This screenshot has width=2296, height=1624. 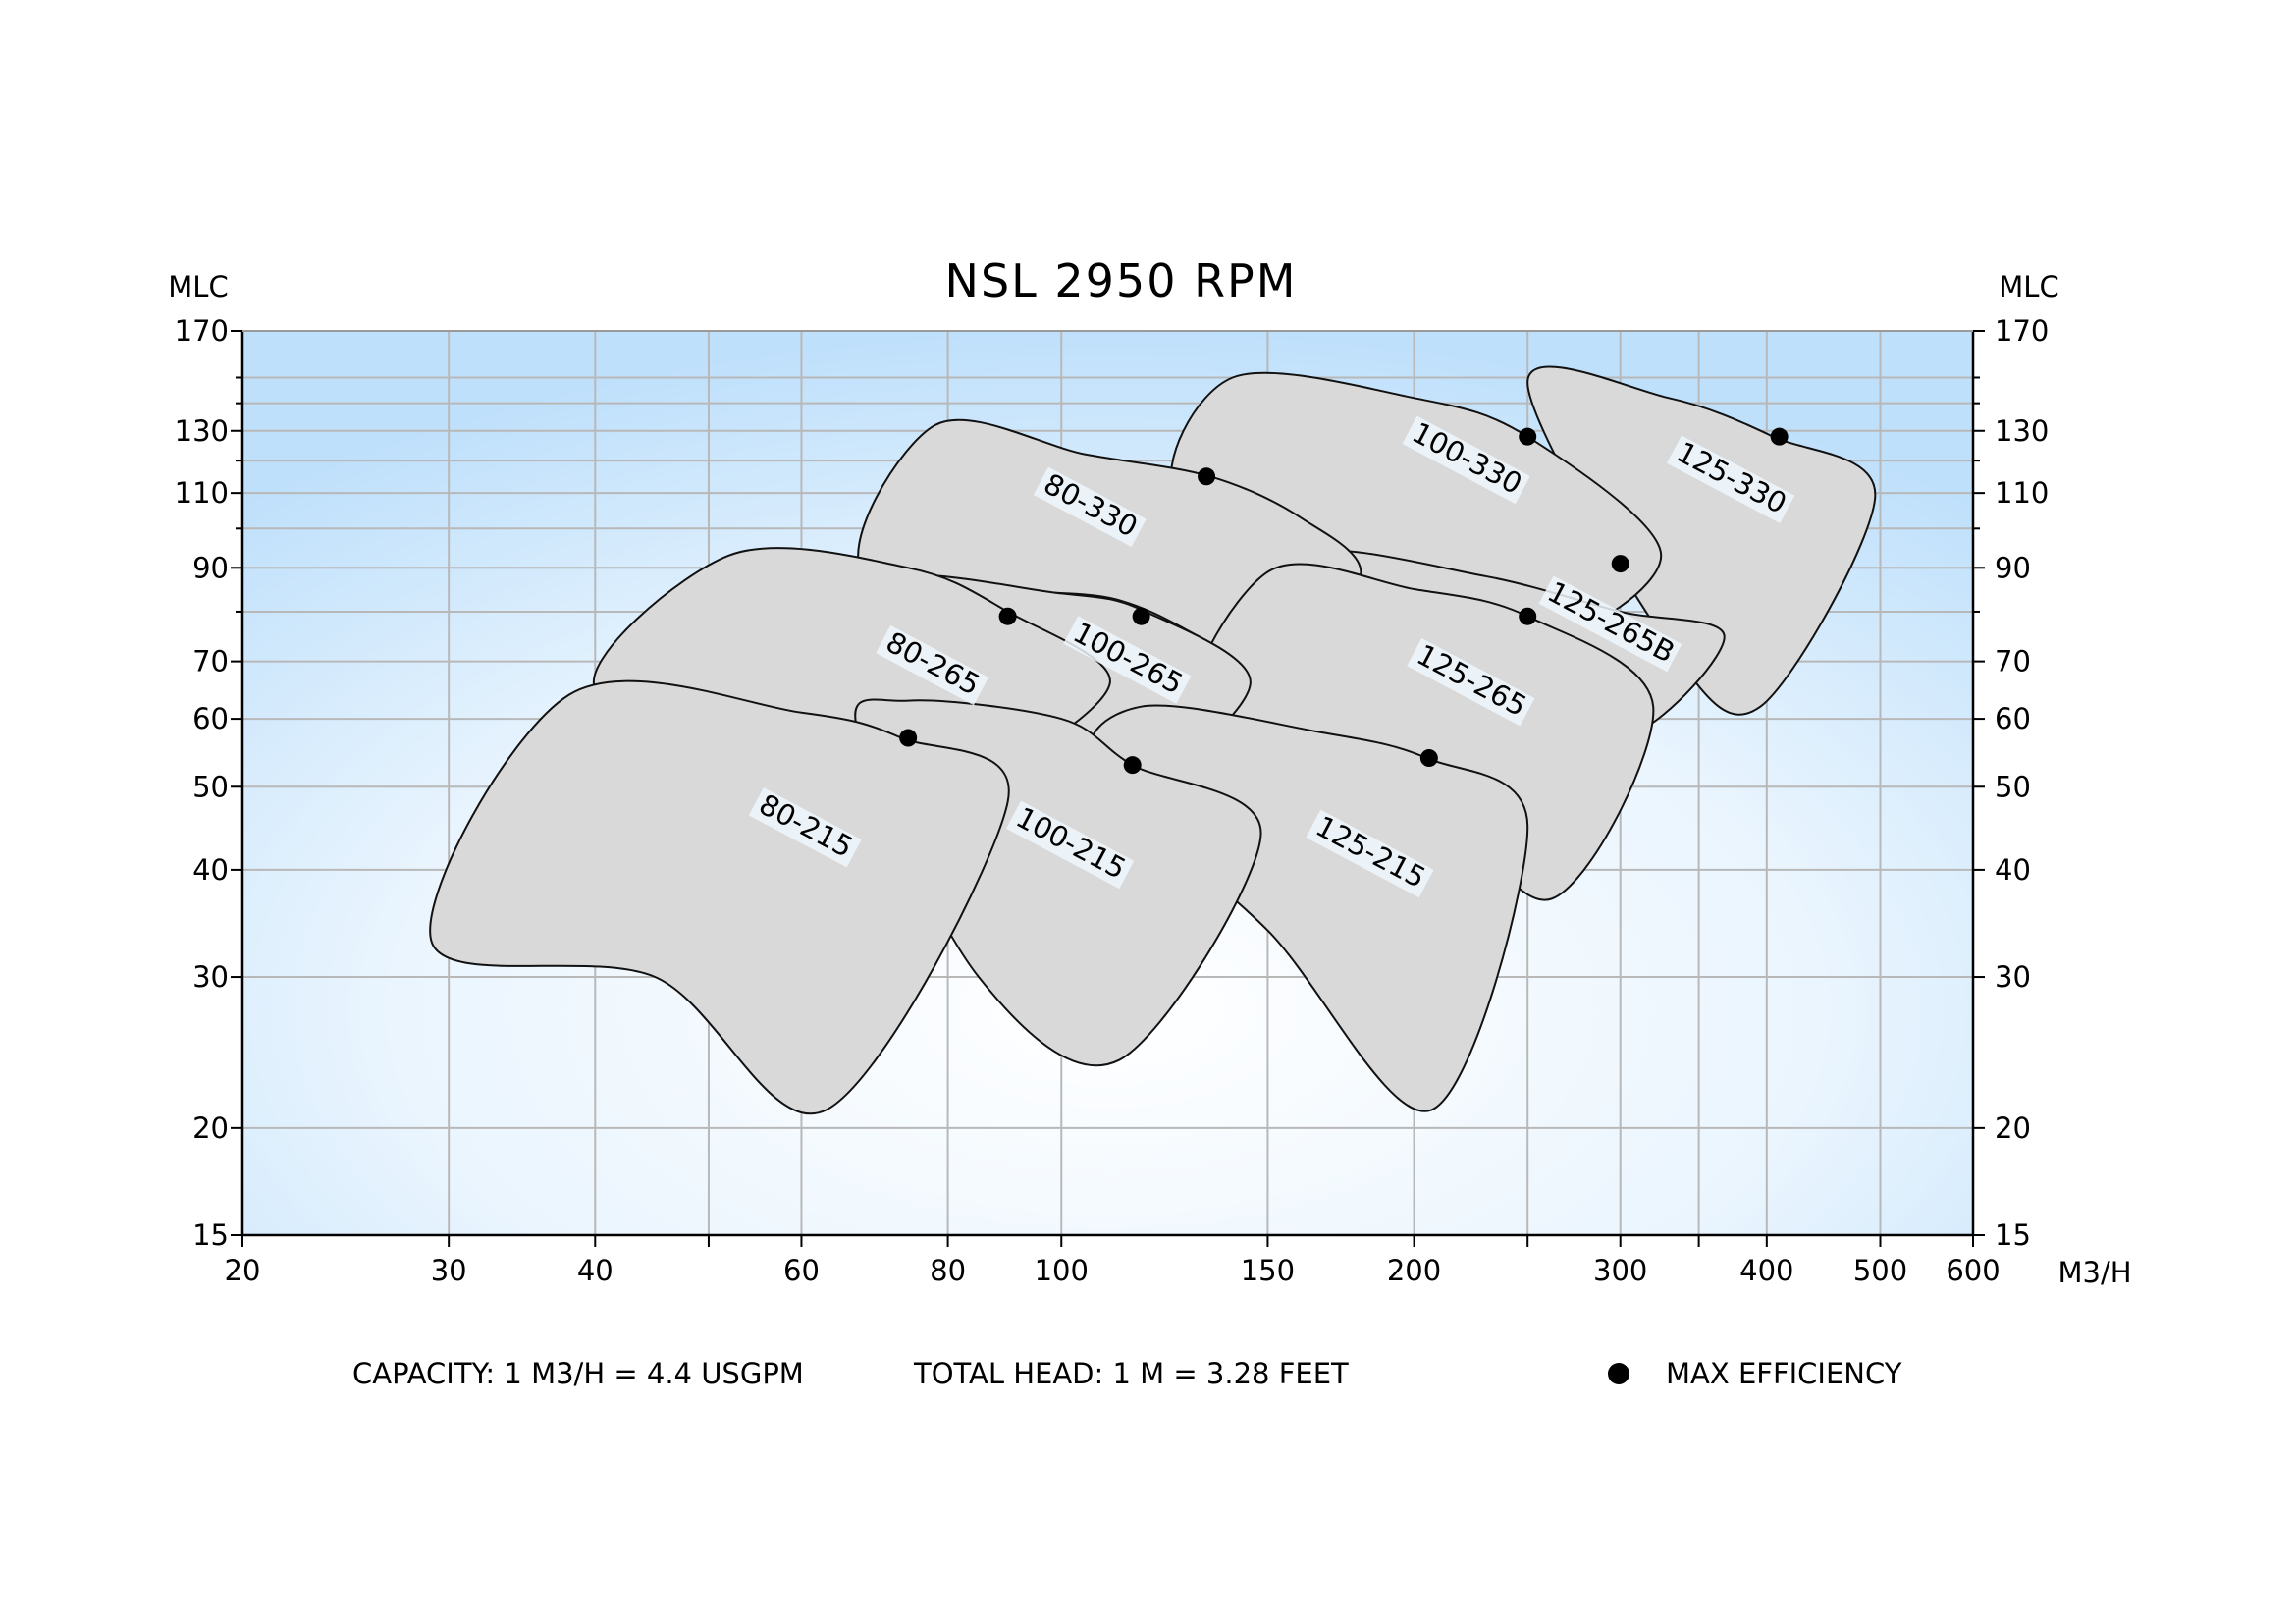 I want to click on x-tick-label: 100, so click(x=1062, y=1270).